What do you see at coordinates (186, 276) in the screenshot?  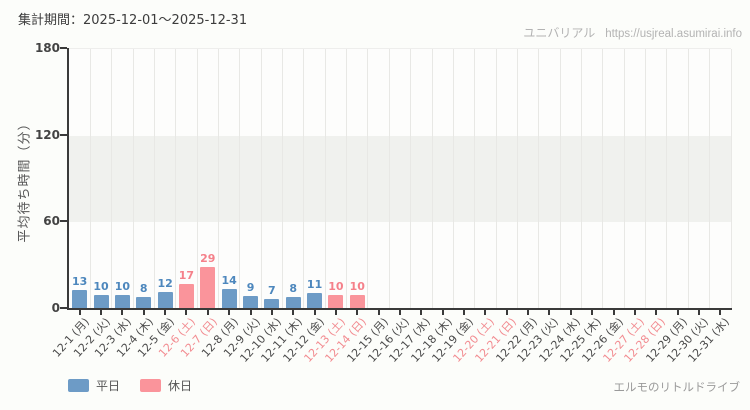 I see `bar-value-label: 17` at bounding box center [186, 276].